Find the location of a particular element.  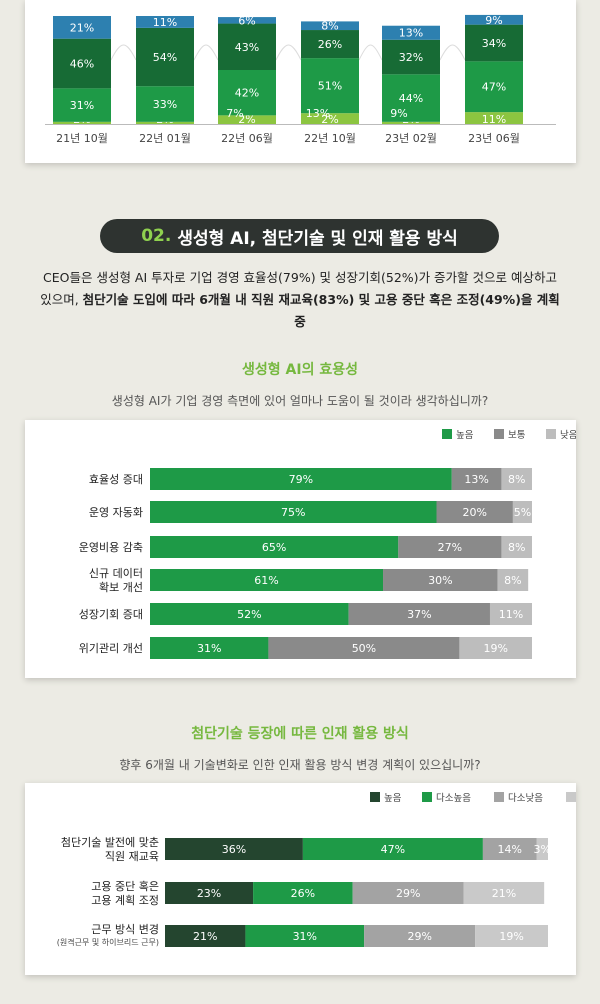

category-note: (원격근무 및 하이브리드 근무) is located at coordinates (108, 942).